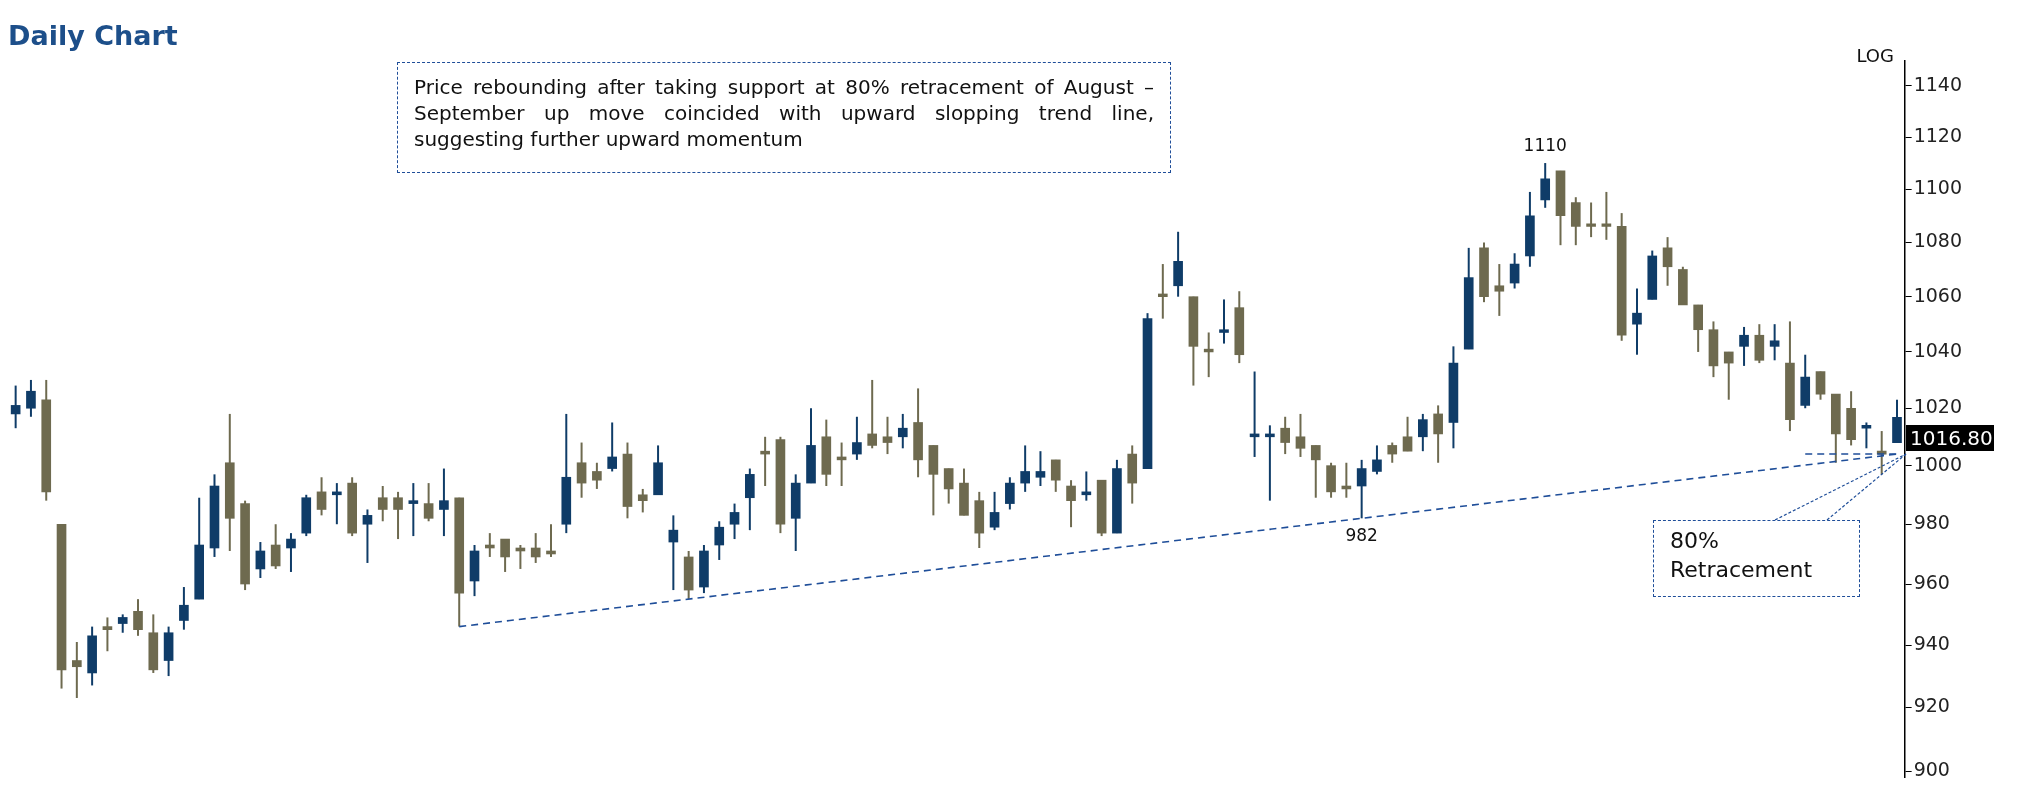 The width and height of the screenshot is (2017, 799). Describe the element at coordinates (1931, 769) in the screenshot. I see `y-tick-label: 900` at that location.